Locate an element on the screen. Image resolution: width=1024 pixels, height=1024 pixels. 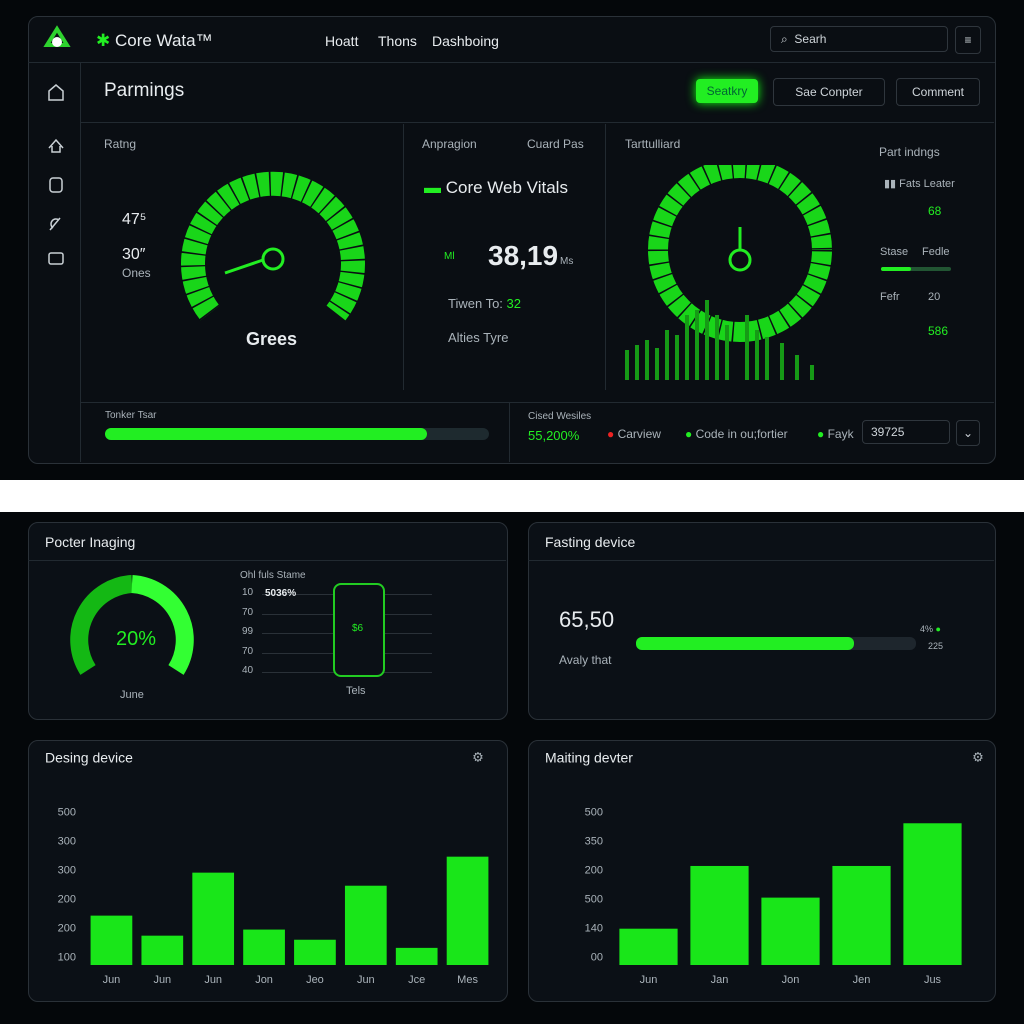
tab: Anpragion is located at coordinates (449, 144).